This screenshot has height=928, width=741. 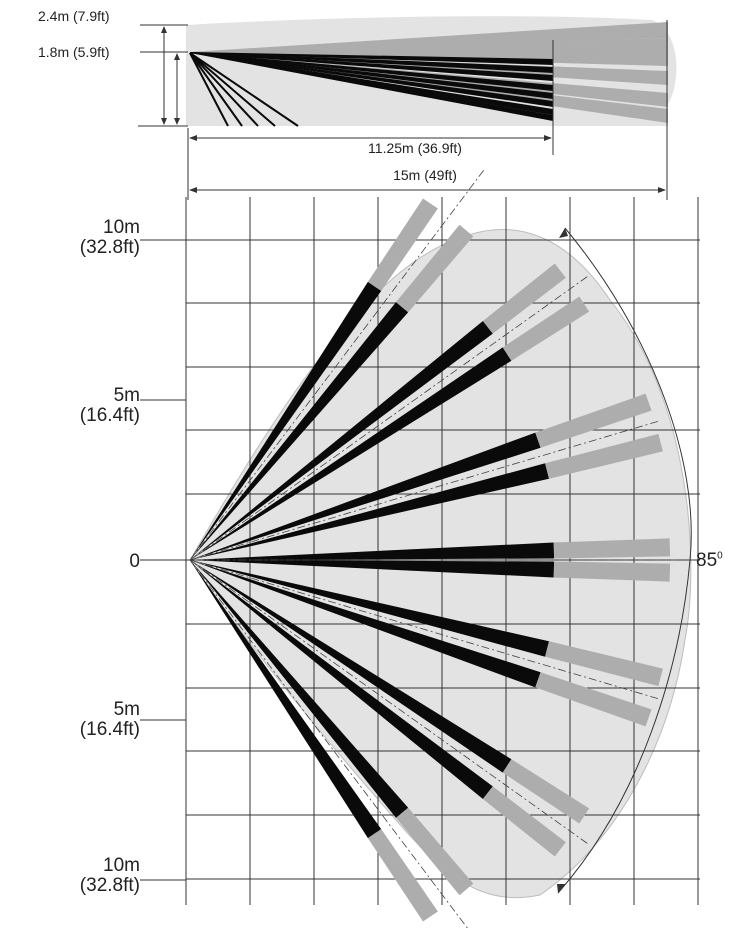 I want to click on scale-label-bottom-10m: 10m (32.8ft), so click(x=90, y=876).